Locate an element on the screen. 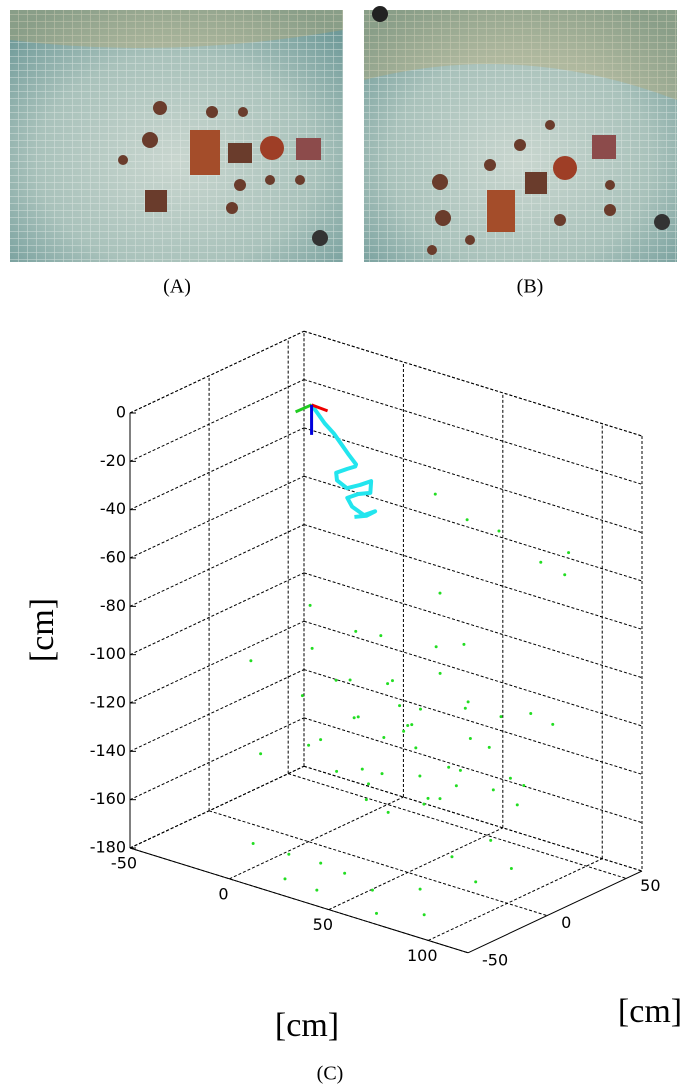 The image size is (688, 1090). z-tick-label: -20 is located at coordinates (113, 460).